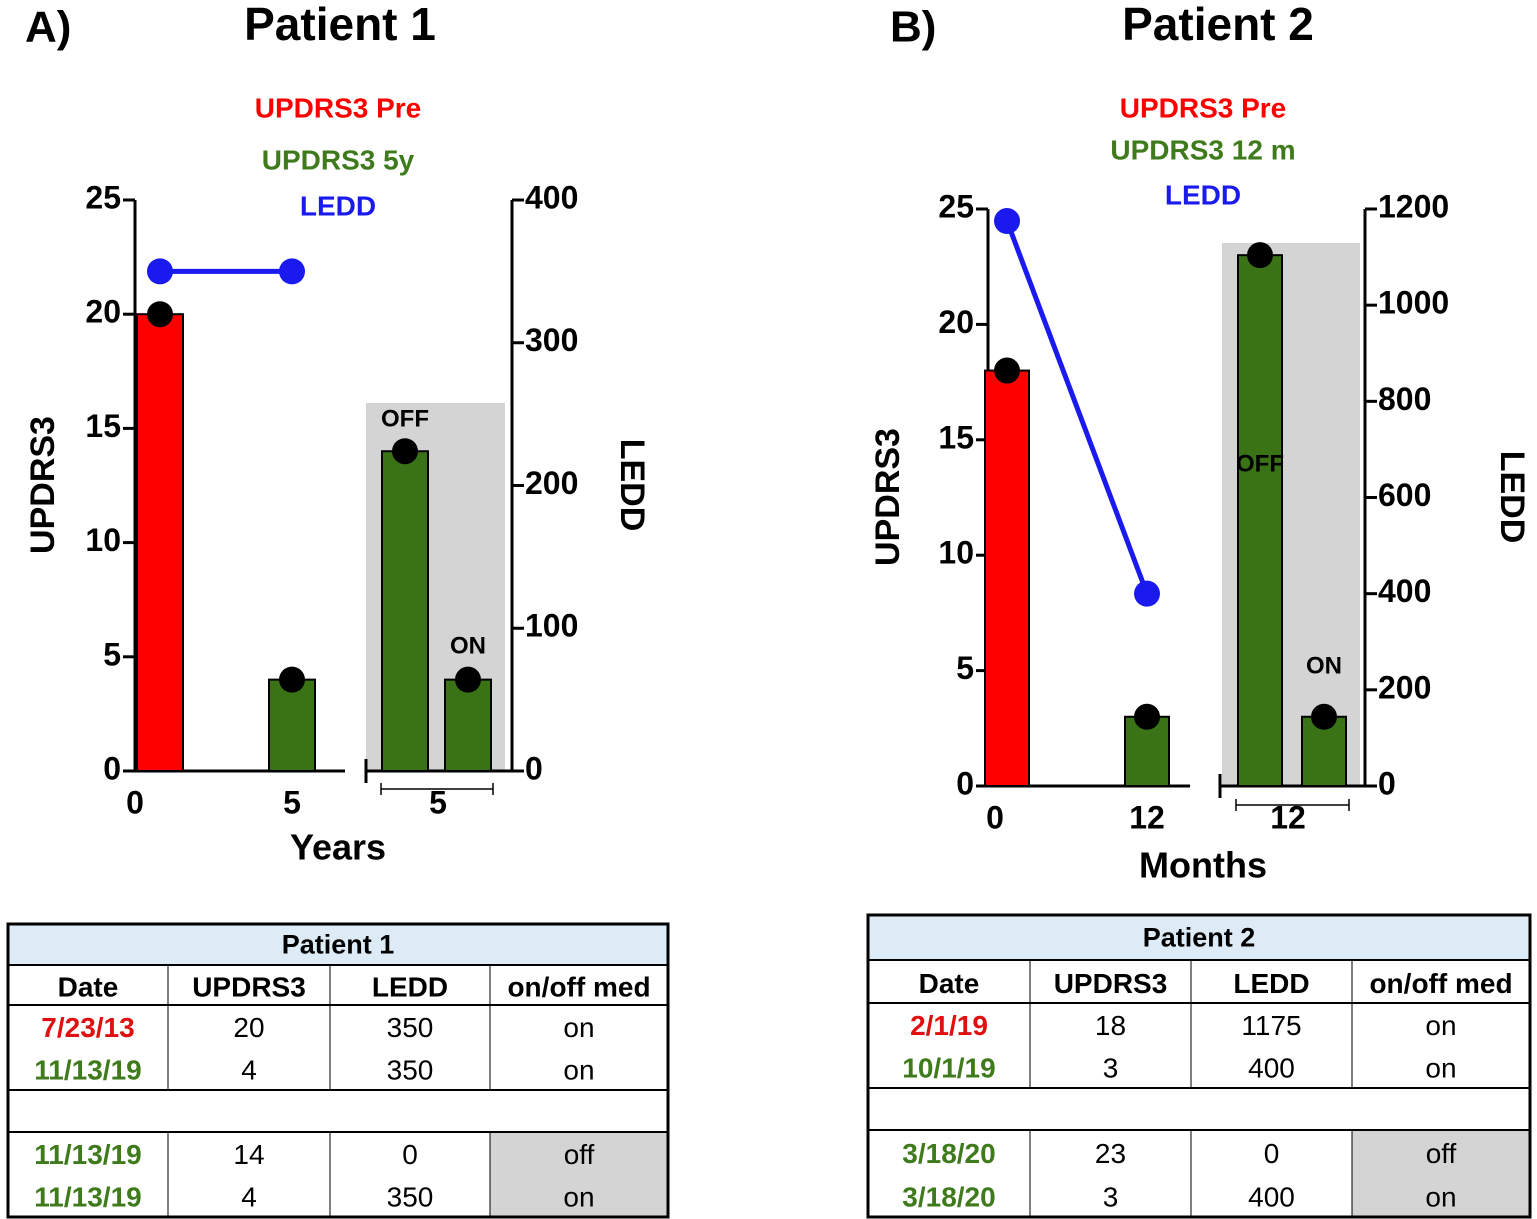 This screenshot has width=1537, height=1219. I want to click on y2-tick-label: 800, so click(1404, 399).